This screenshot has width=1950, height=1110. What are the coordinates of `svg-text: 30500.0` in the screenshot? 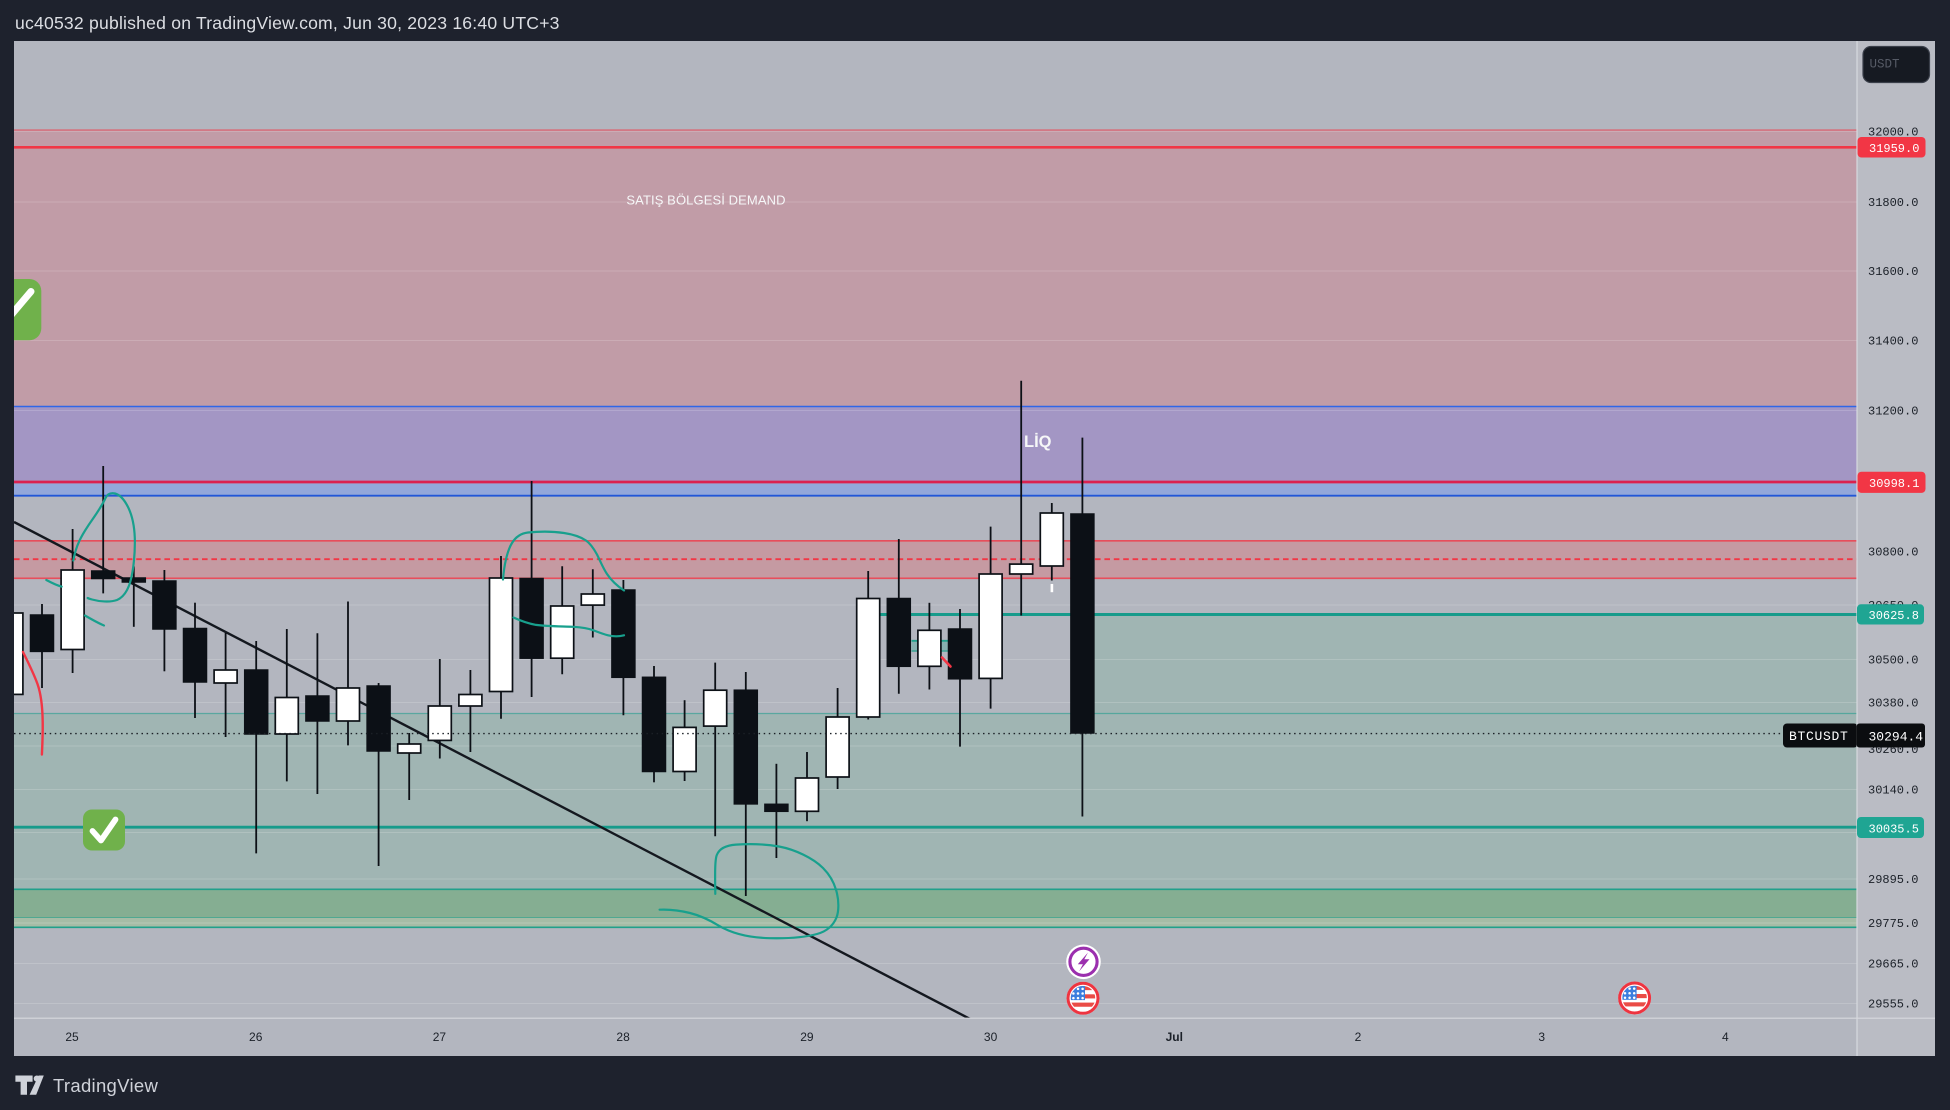 It's located at (1893, 661).